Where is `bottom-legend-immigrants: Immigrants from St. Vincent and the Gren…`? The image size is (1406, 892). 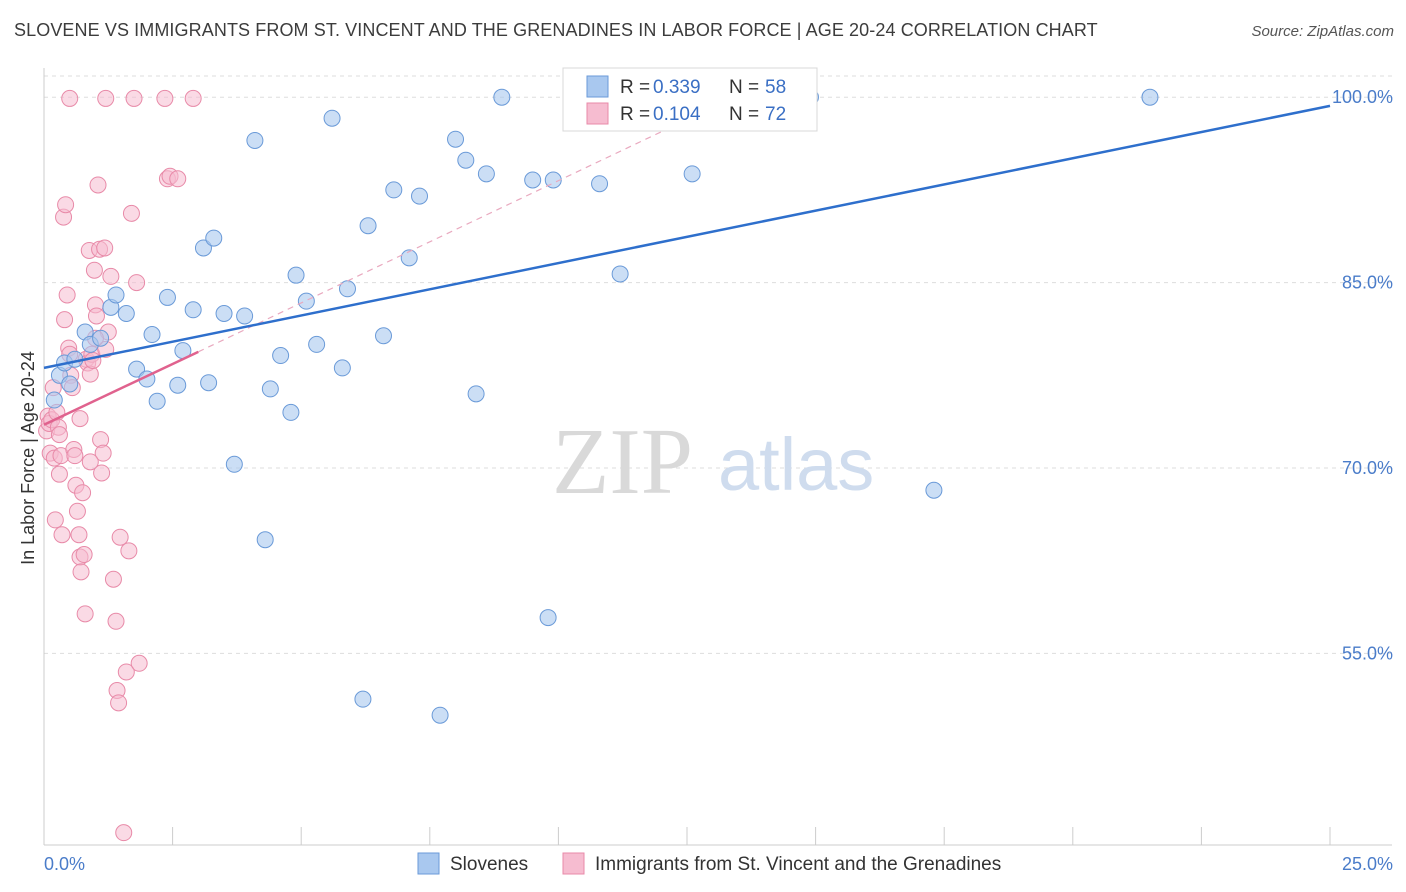 bottom-legend-immigrants: Immigrants from St. Vincent and the Gren… is located at coordinates (798, 864).